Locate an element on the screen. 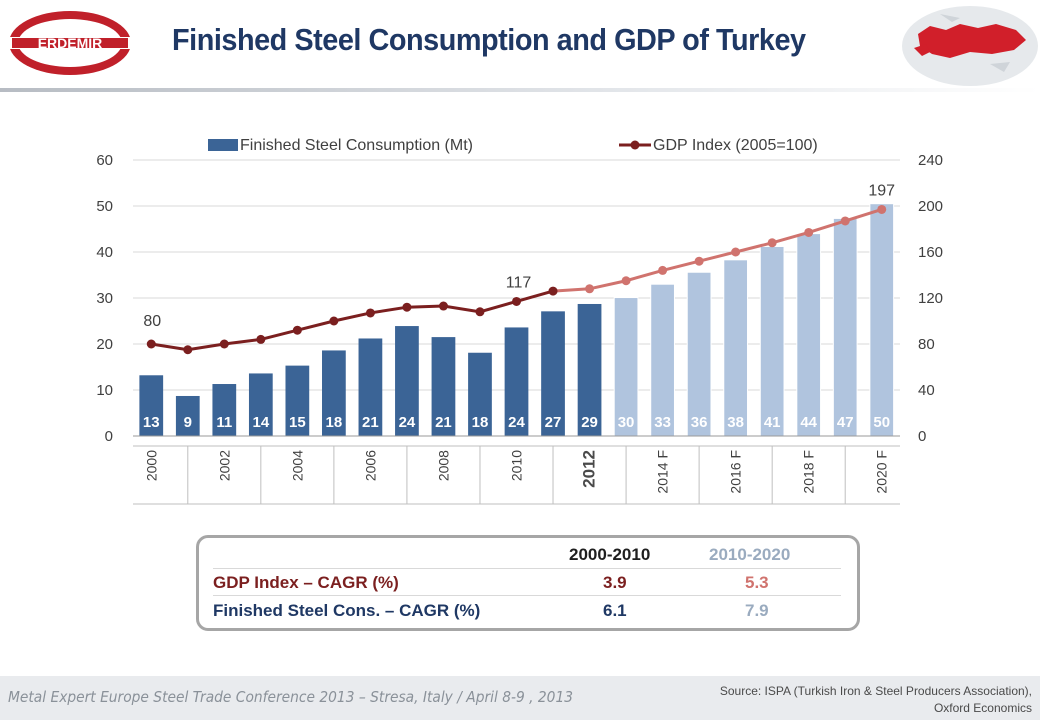  y-left-tick-label: 10 is located at coordinates (104, 390).